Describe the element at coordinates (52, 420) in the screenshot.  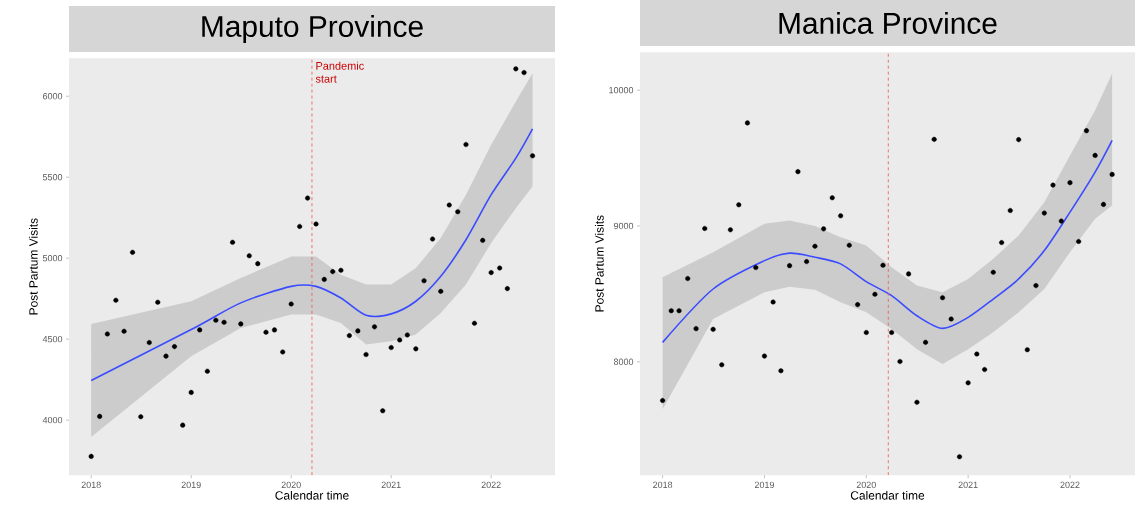
I see `y-tick-label: 4000` at that location.